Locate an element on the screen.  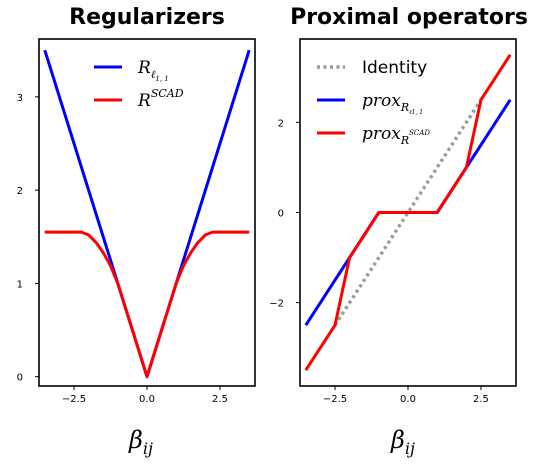
legend-label-prox-scad: proxRSCAD is located at coordinates (396, 135).